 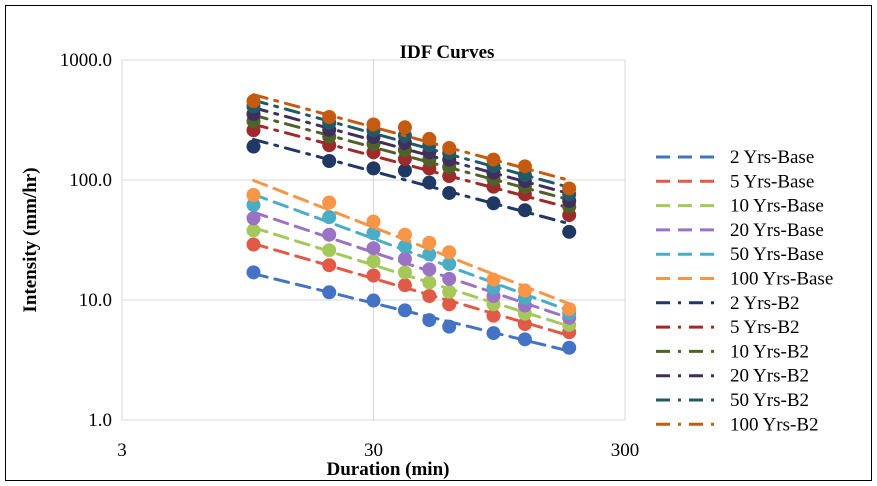 I want to click on x-axis-ticks: 3 30 300, so click(x=378, y=450).